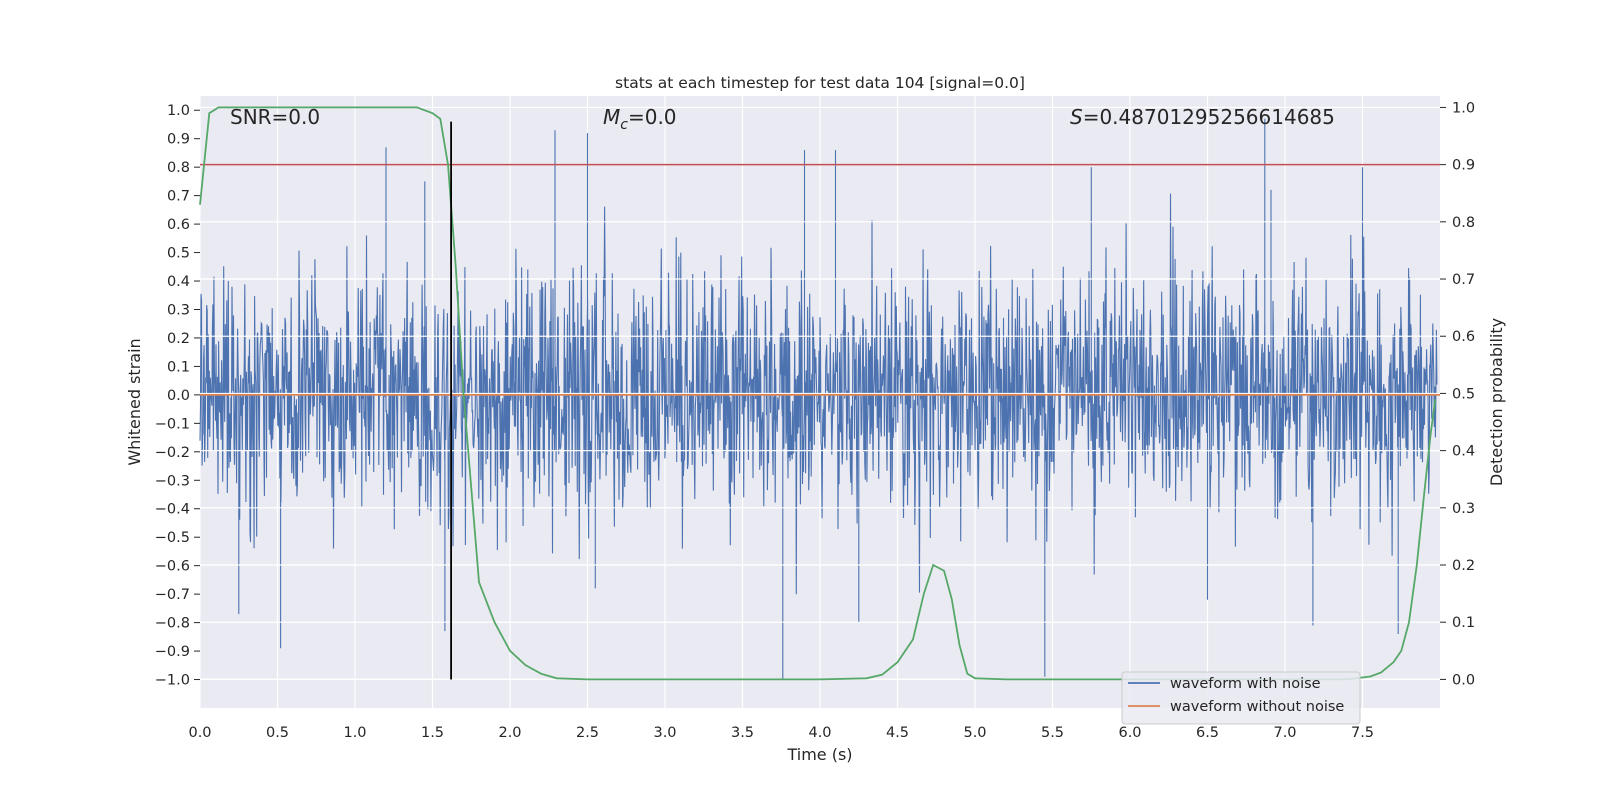  Describe the element at coordinates (178, 310) in the screenshot. I see `y-tick-label: 0.3` at that location.